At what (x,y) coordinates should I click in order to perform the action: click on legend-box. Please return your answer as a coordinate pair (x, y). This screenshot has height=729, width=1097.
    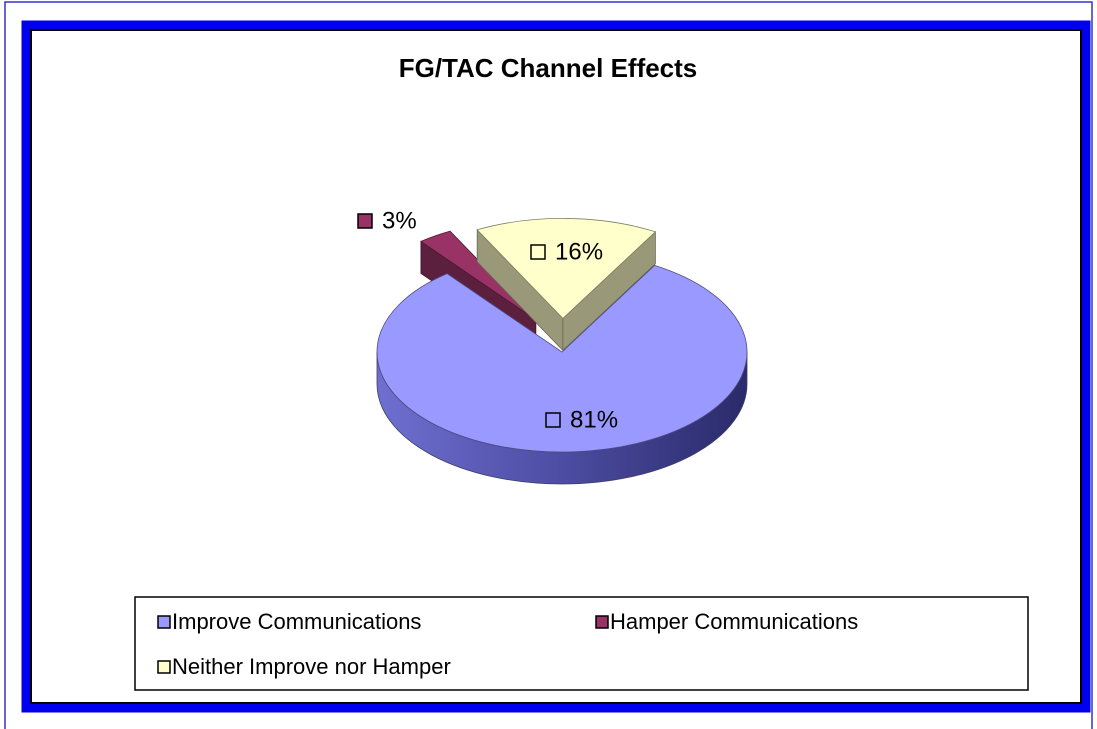
    Looking at the image, I should click on (581, 643).